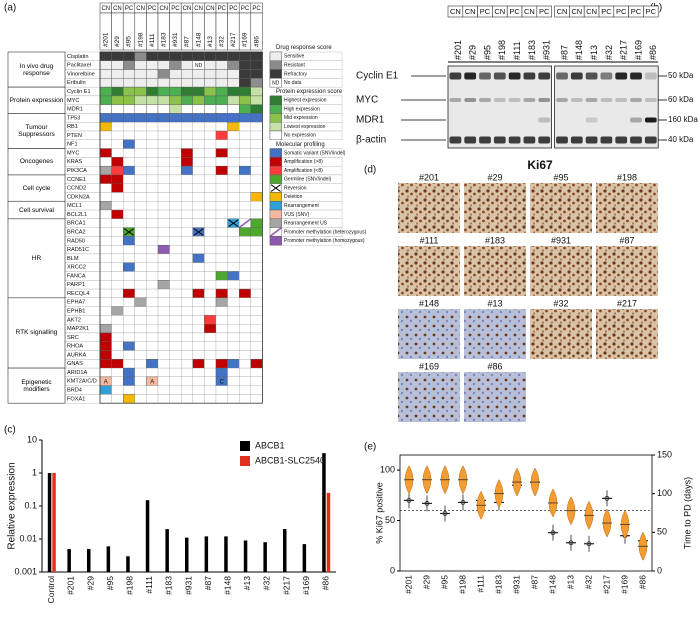 This screenshot has height=617, width=698. What do you see at coordinates (458, 50) in the screenshot?
I see `sample-name: #201` at bounding box center [458, 50].